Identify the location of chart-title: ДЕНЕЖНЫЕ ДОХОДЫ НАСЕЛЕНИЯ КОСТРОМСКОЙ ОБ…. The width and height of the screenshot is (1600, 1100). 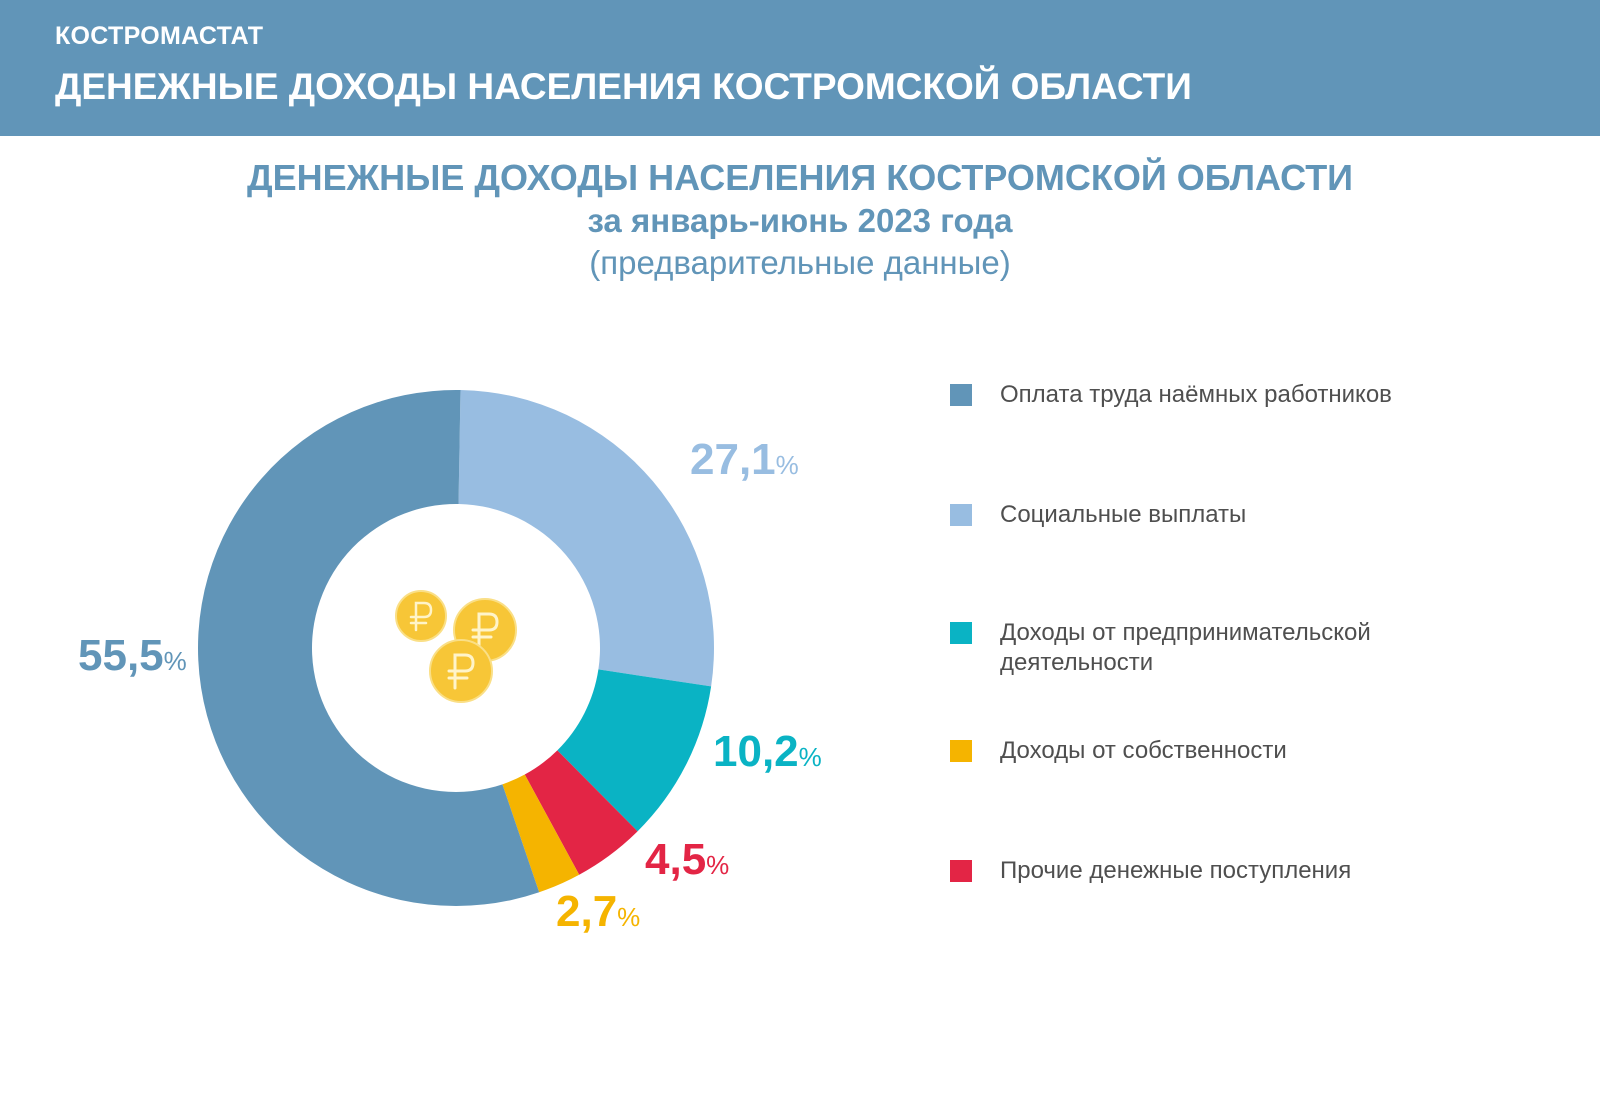
(800, 177).